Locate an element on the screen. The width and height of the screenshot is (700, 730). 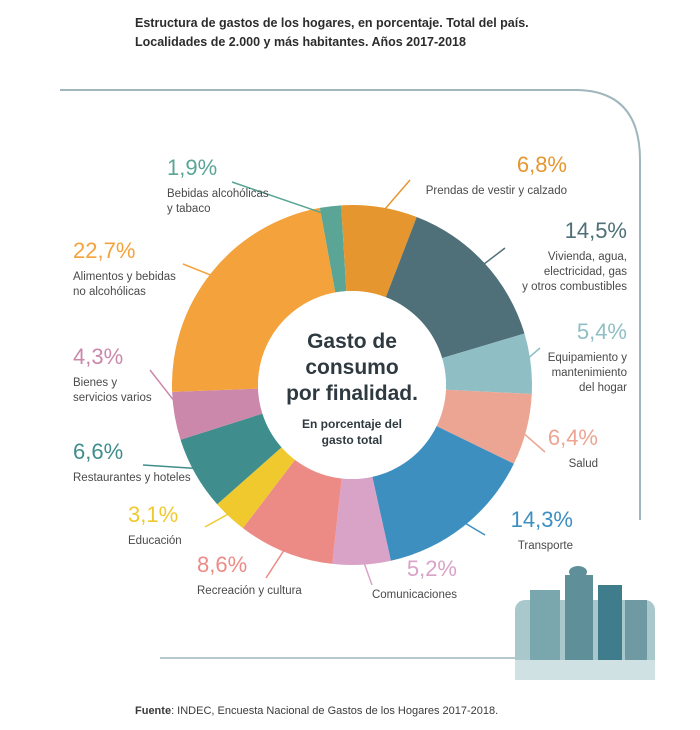
slice-category-label-4-2: mantenimiento is located at coordinates (589, 373).